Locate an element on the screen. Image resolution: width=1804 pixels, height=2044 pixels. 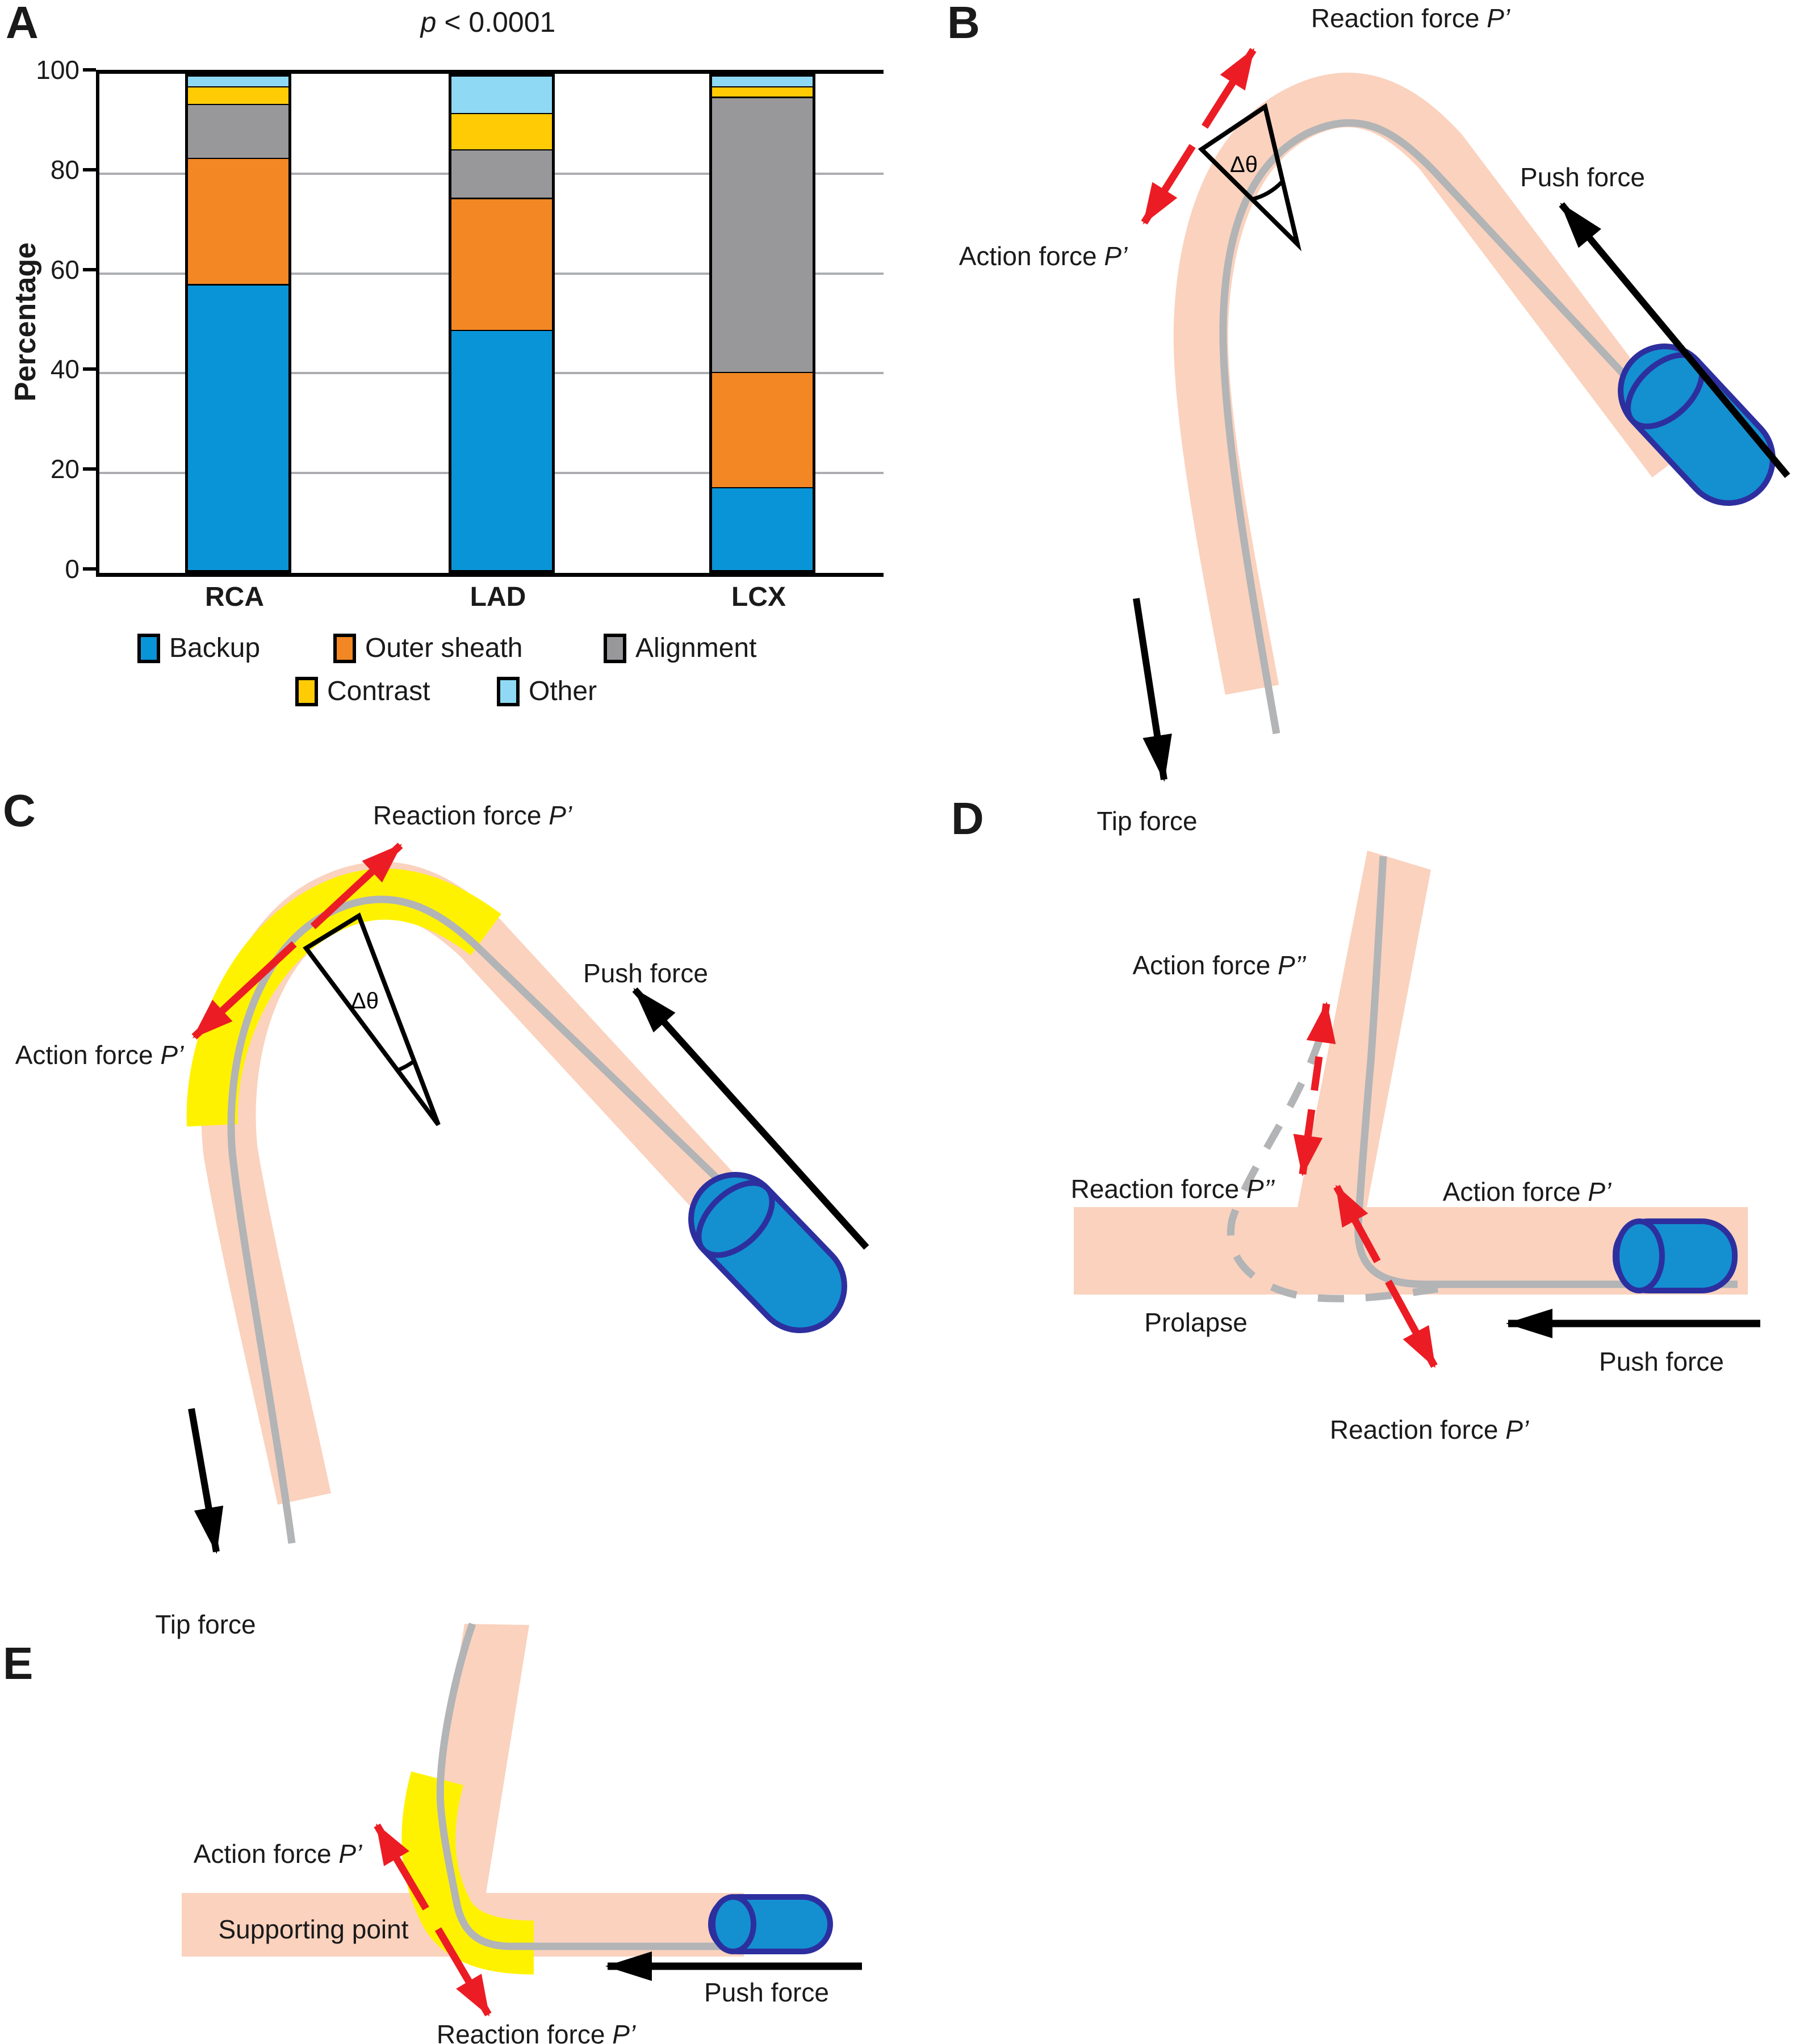
legend-label: Alignment is located at coordinates (696, 648).